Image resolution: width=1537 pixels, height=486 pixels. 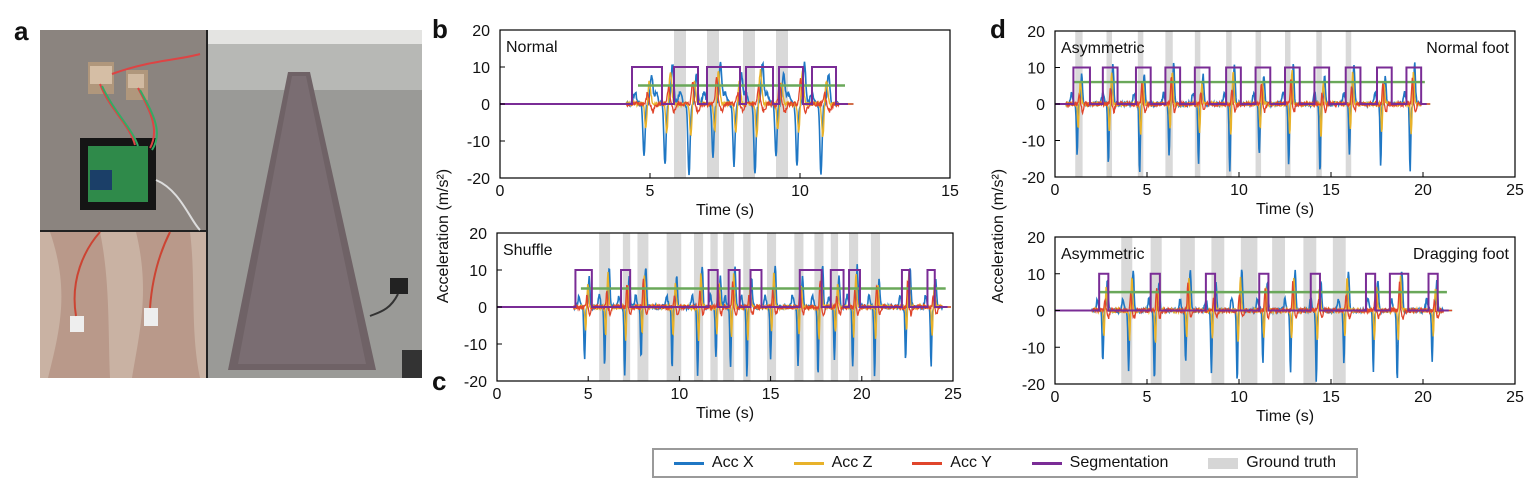 I want to click on legend-item-acc-x: Acc X, so click(x=713, y=463).